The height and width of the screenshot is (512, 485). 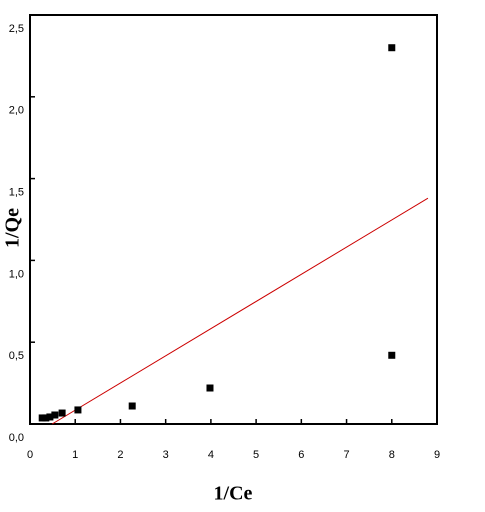 I want to click on x-tick-label: 7, so click(x=346, y=455).